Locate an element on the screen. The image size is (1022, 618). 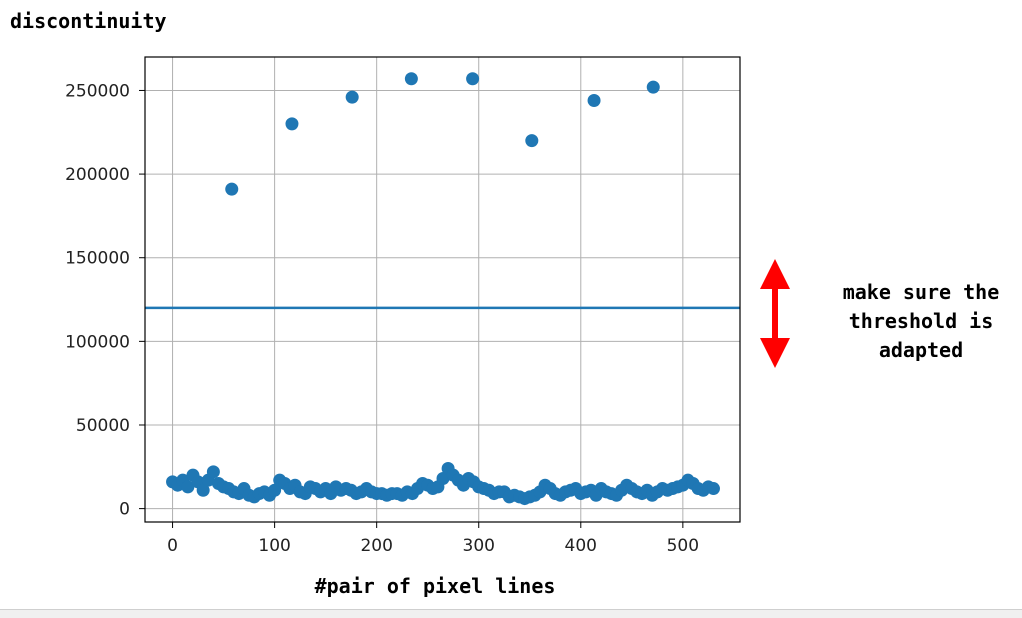
y-tick-label: 150000 is located at coordinates (97, 259).